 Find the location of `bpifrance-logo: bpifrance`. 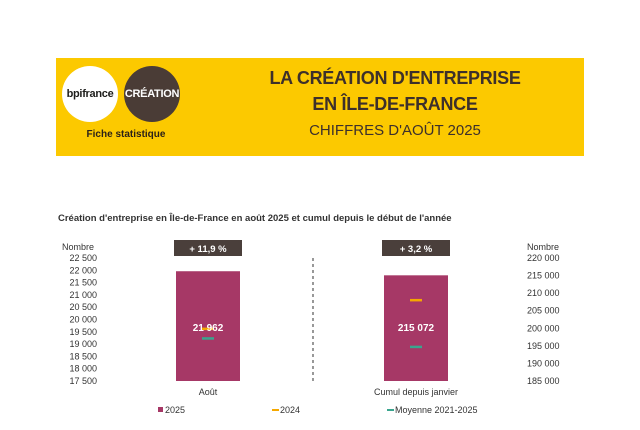

bpifrance-logo: bpifrance is located at coordinates (90, 94).